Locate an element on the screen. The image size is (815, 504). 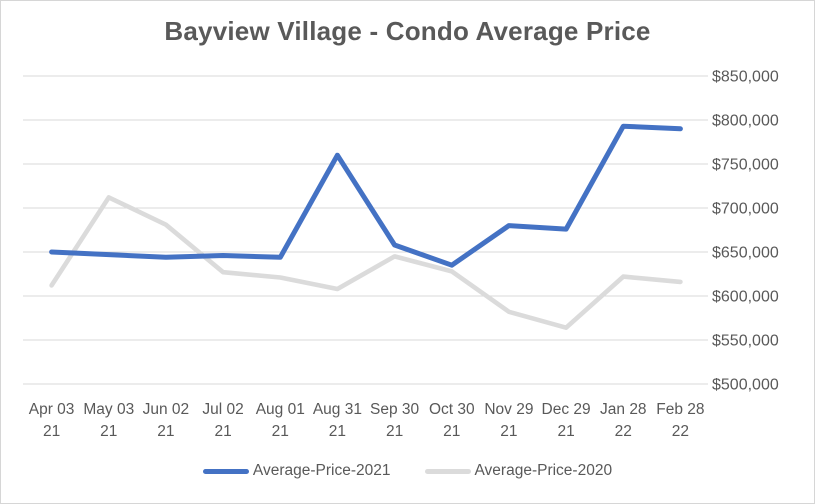
svg-text: Feb 28 is located at coordinates (680, 409).